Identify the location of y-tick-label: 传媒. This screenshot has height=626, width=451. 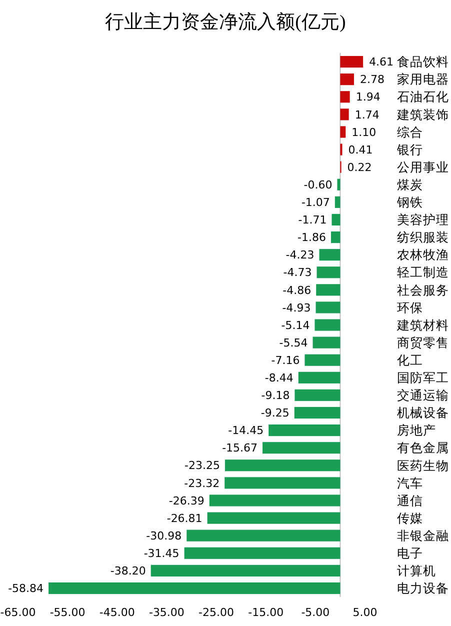
(410, 518).